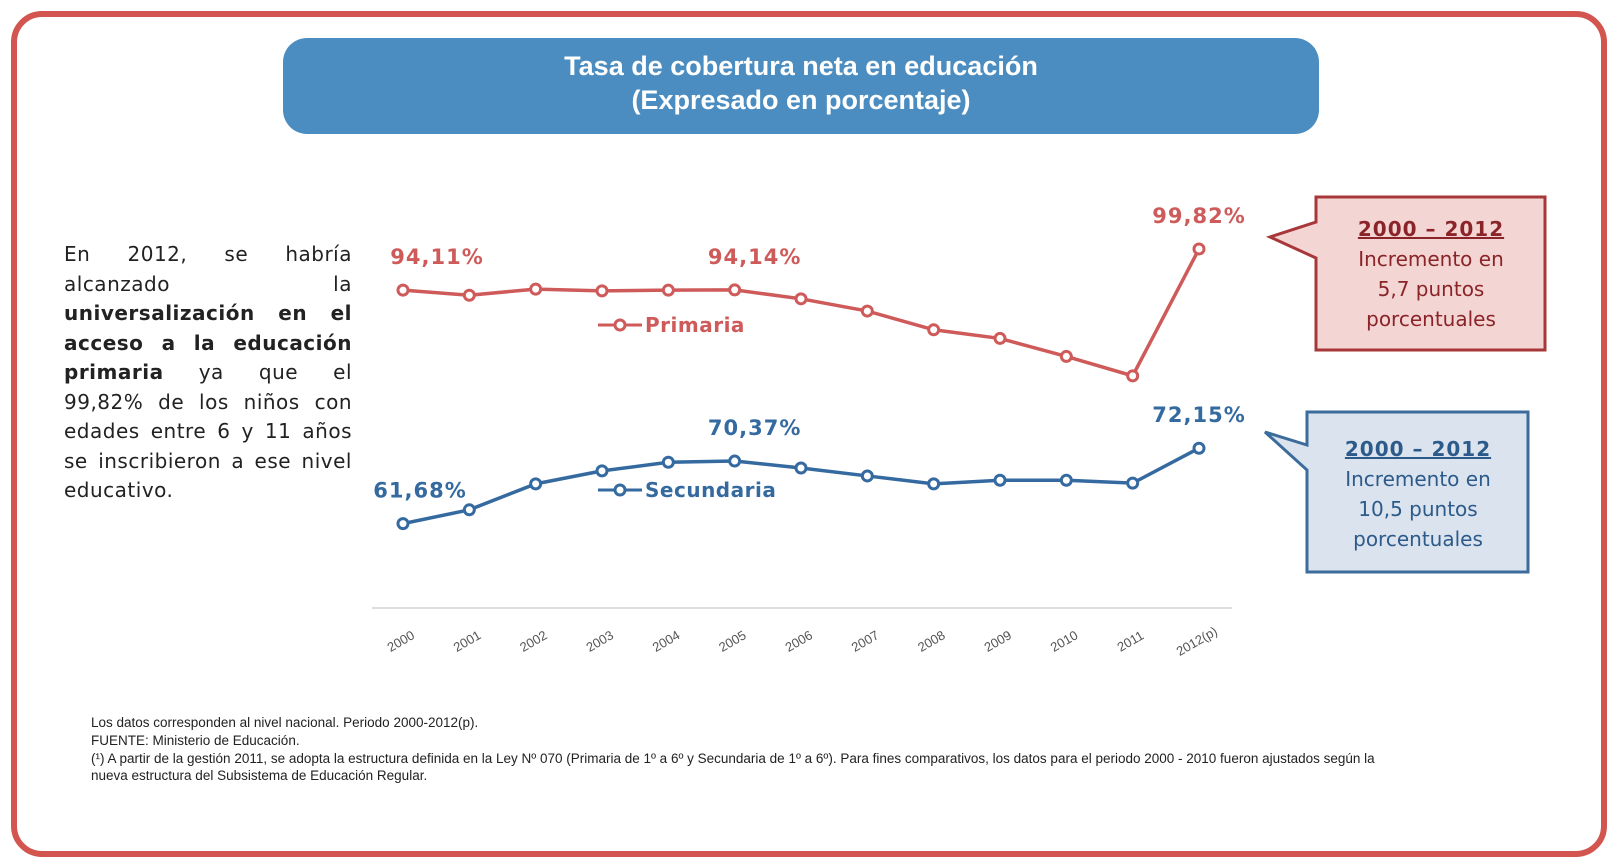 This screenshot has width=1611, height=857. Describe the element at coordinates (533, 640) in the screenshot. I see `x-tick-label: 2002` at that location.